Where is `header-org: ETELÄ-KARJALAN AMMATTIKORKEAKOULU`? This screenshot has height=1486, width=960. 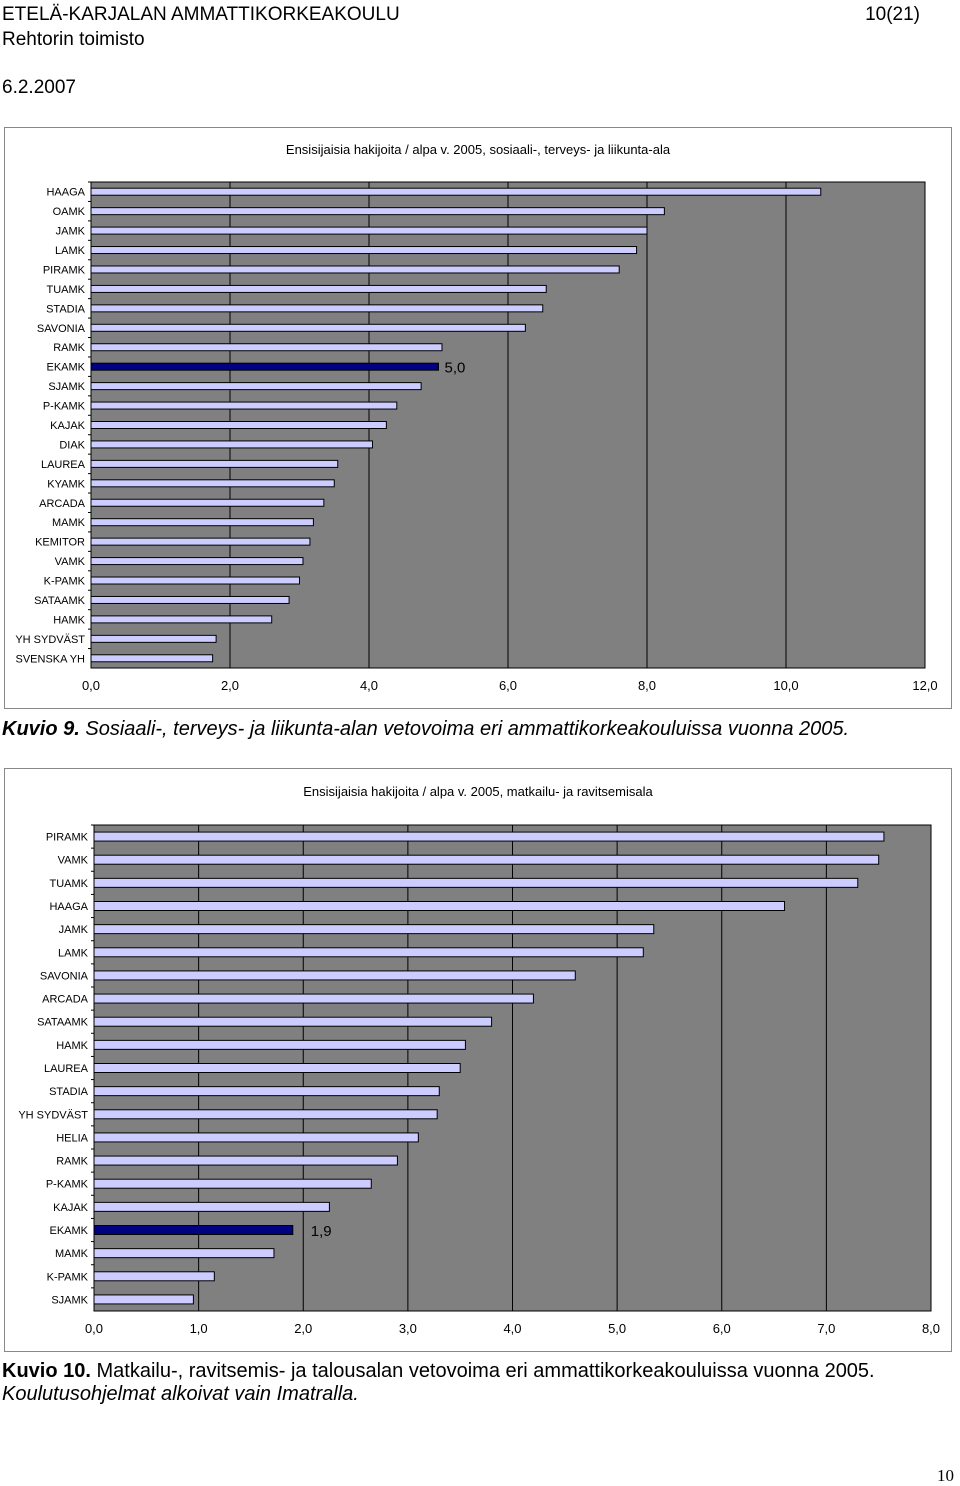 header-org: ETELÄ-KARJALAN AMMATTIKORKEAKOULU is located at coordinates (201, 14).